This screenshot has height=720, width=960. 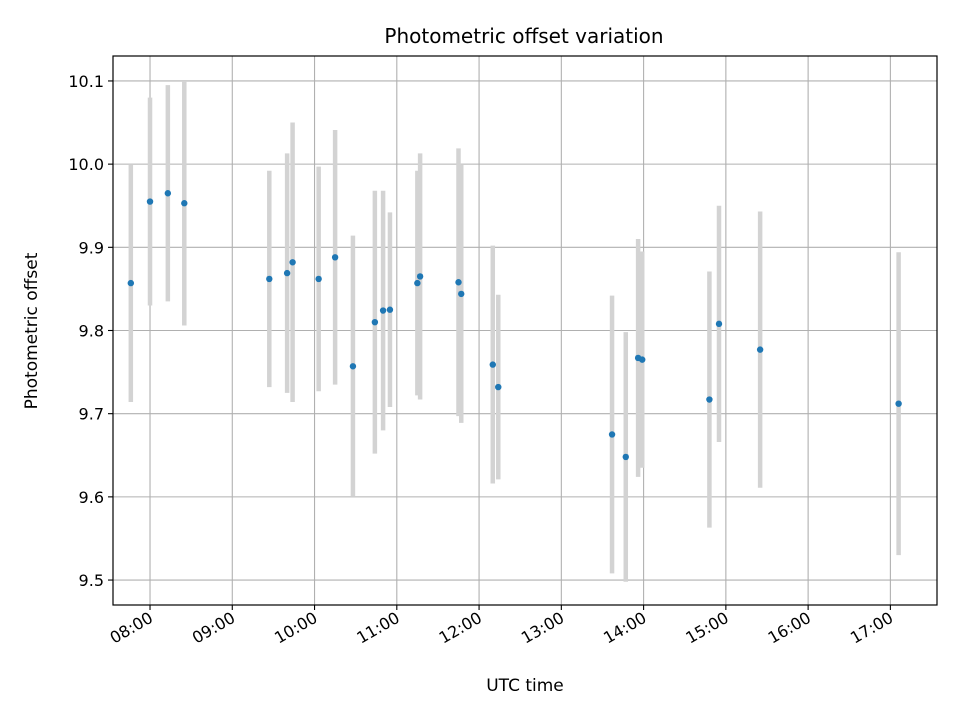 What do you see at coordinates (523, 36) in the screenshot?
I see `chart-title: Photometric offset variation` at bounding box center [523, 36].